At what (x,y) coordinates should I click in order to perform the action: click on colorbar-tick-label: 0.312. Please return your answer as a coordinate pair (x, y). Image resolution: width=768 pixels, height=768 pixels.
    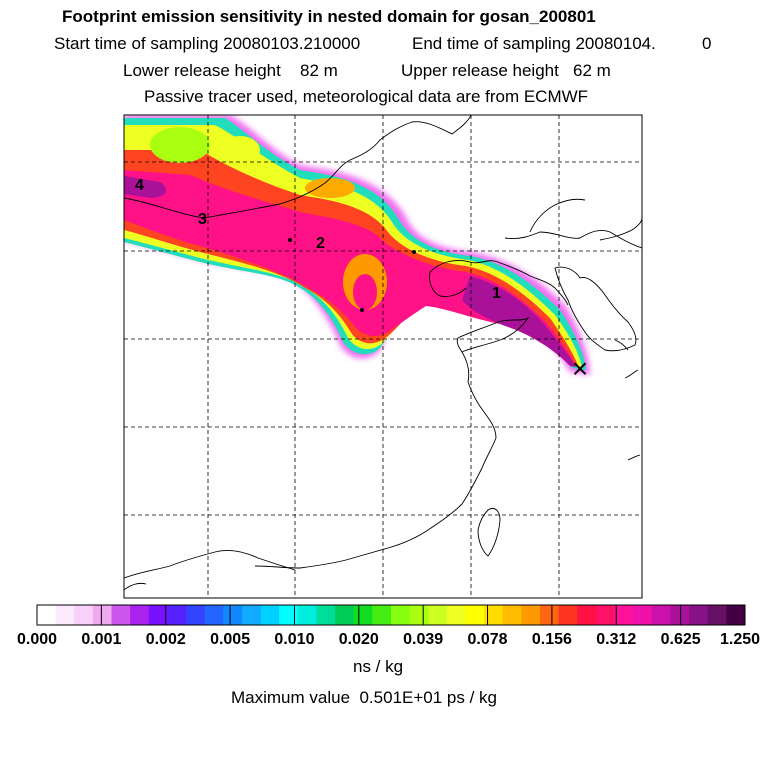
    Looking at the image, I should click on (616, 639).